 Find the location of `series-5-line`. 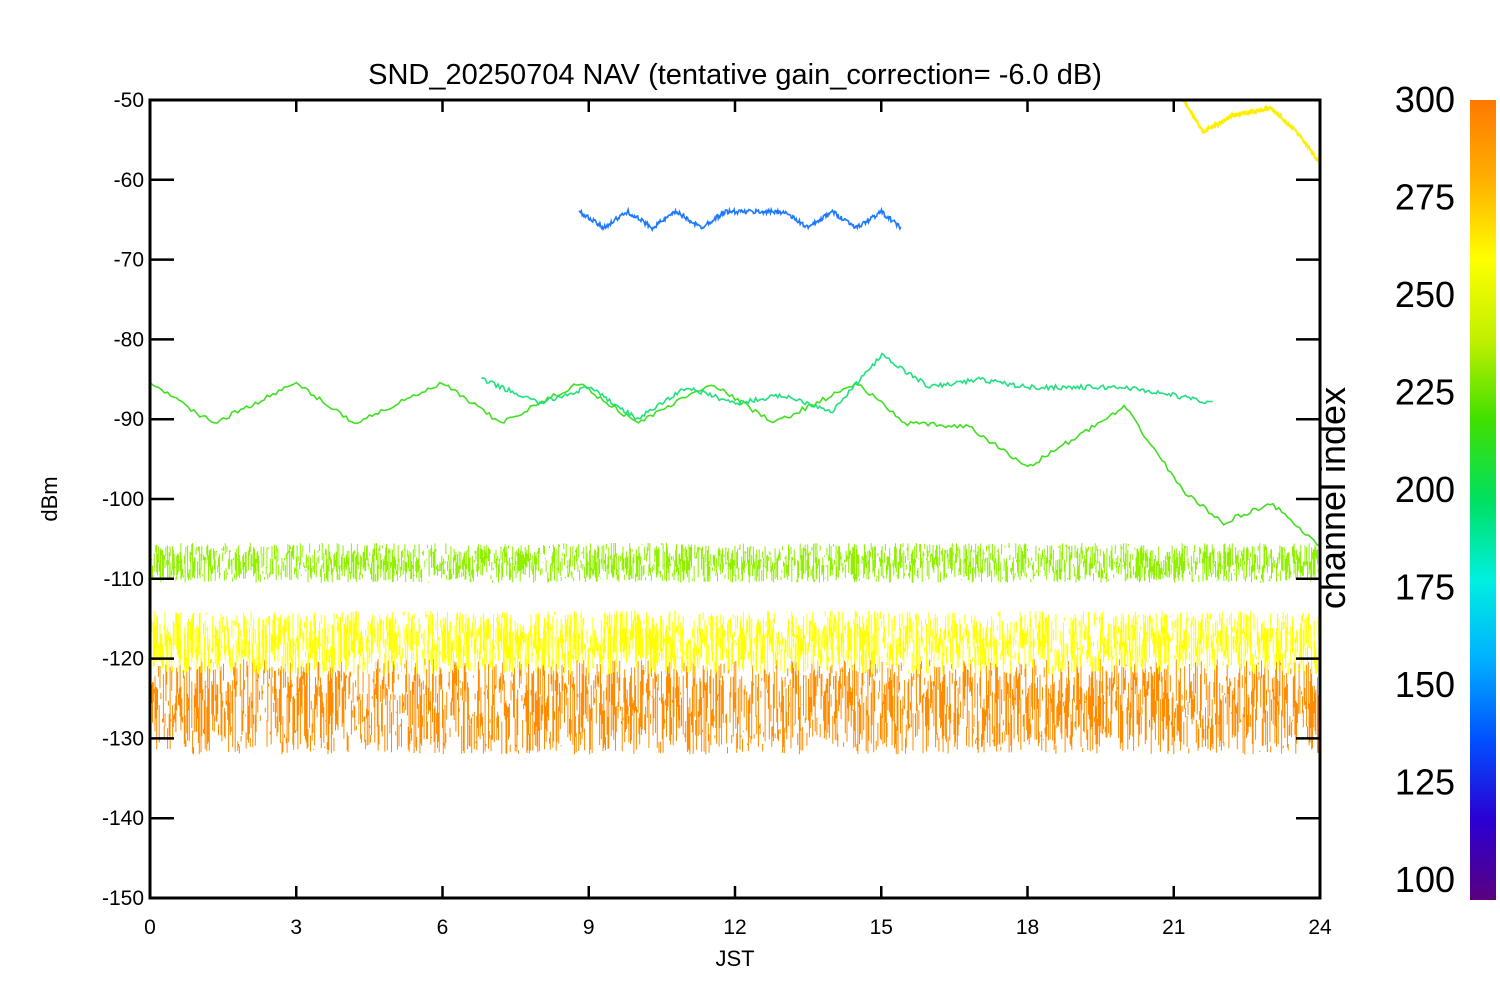

series-5-line is located at coordinates (740, 219).